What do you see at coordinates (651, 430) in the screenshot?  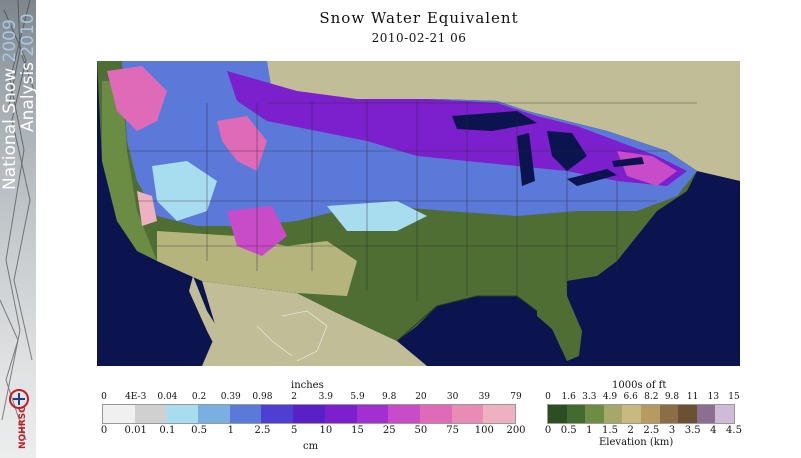 I see `elevation-km-tick: 2.5` at bounding box center [651, 430].